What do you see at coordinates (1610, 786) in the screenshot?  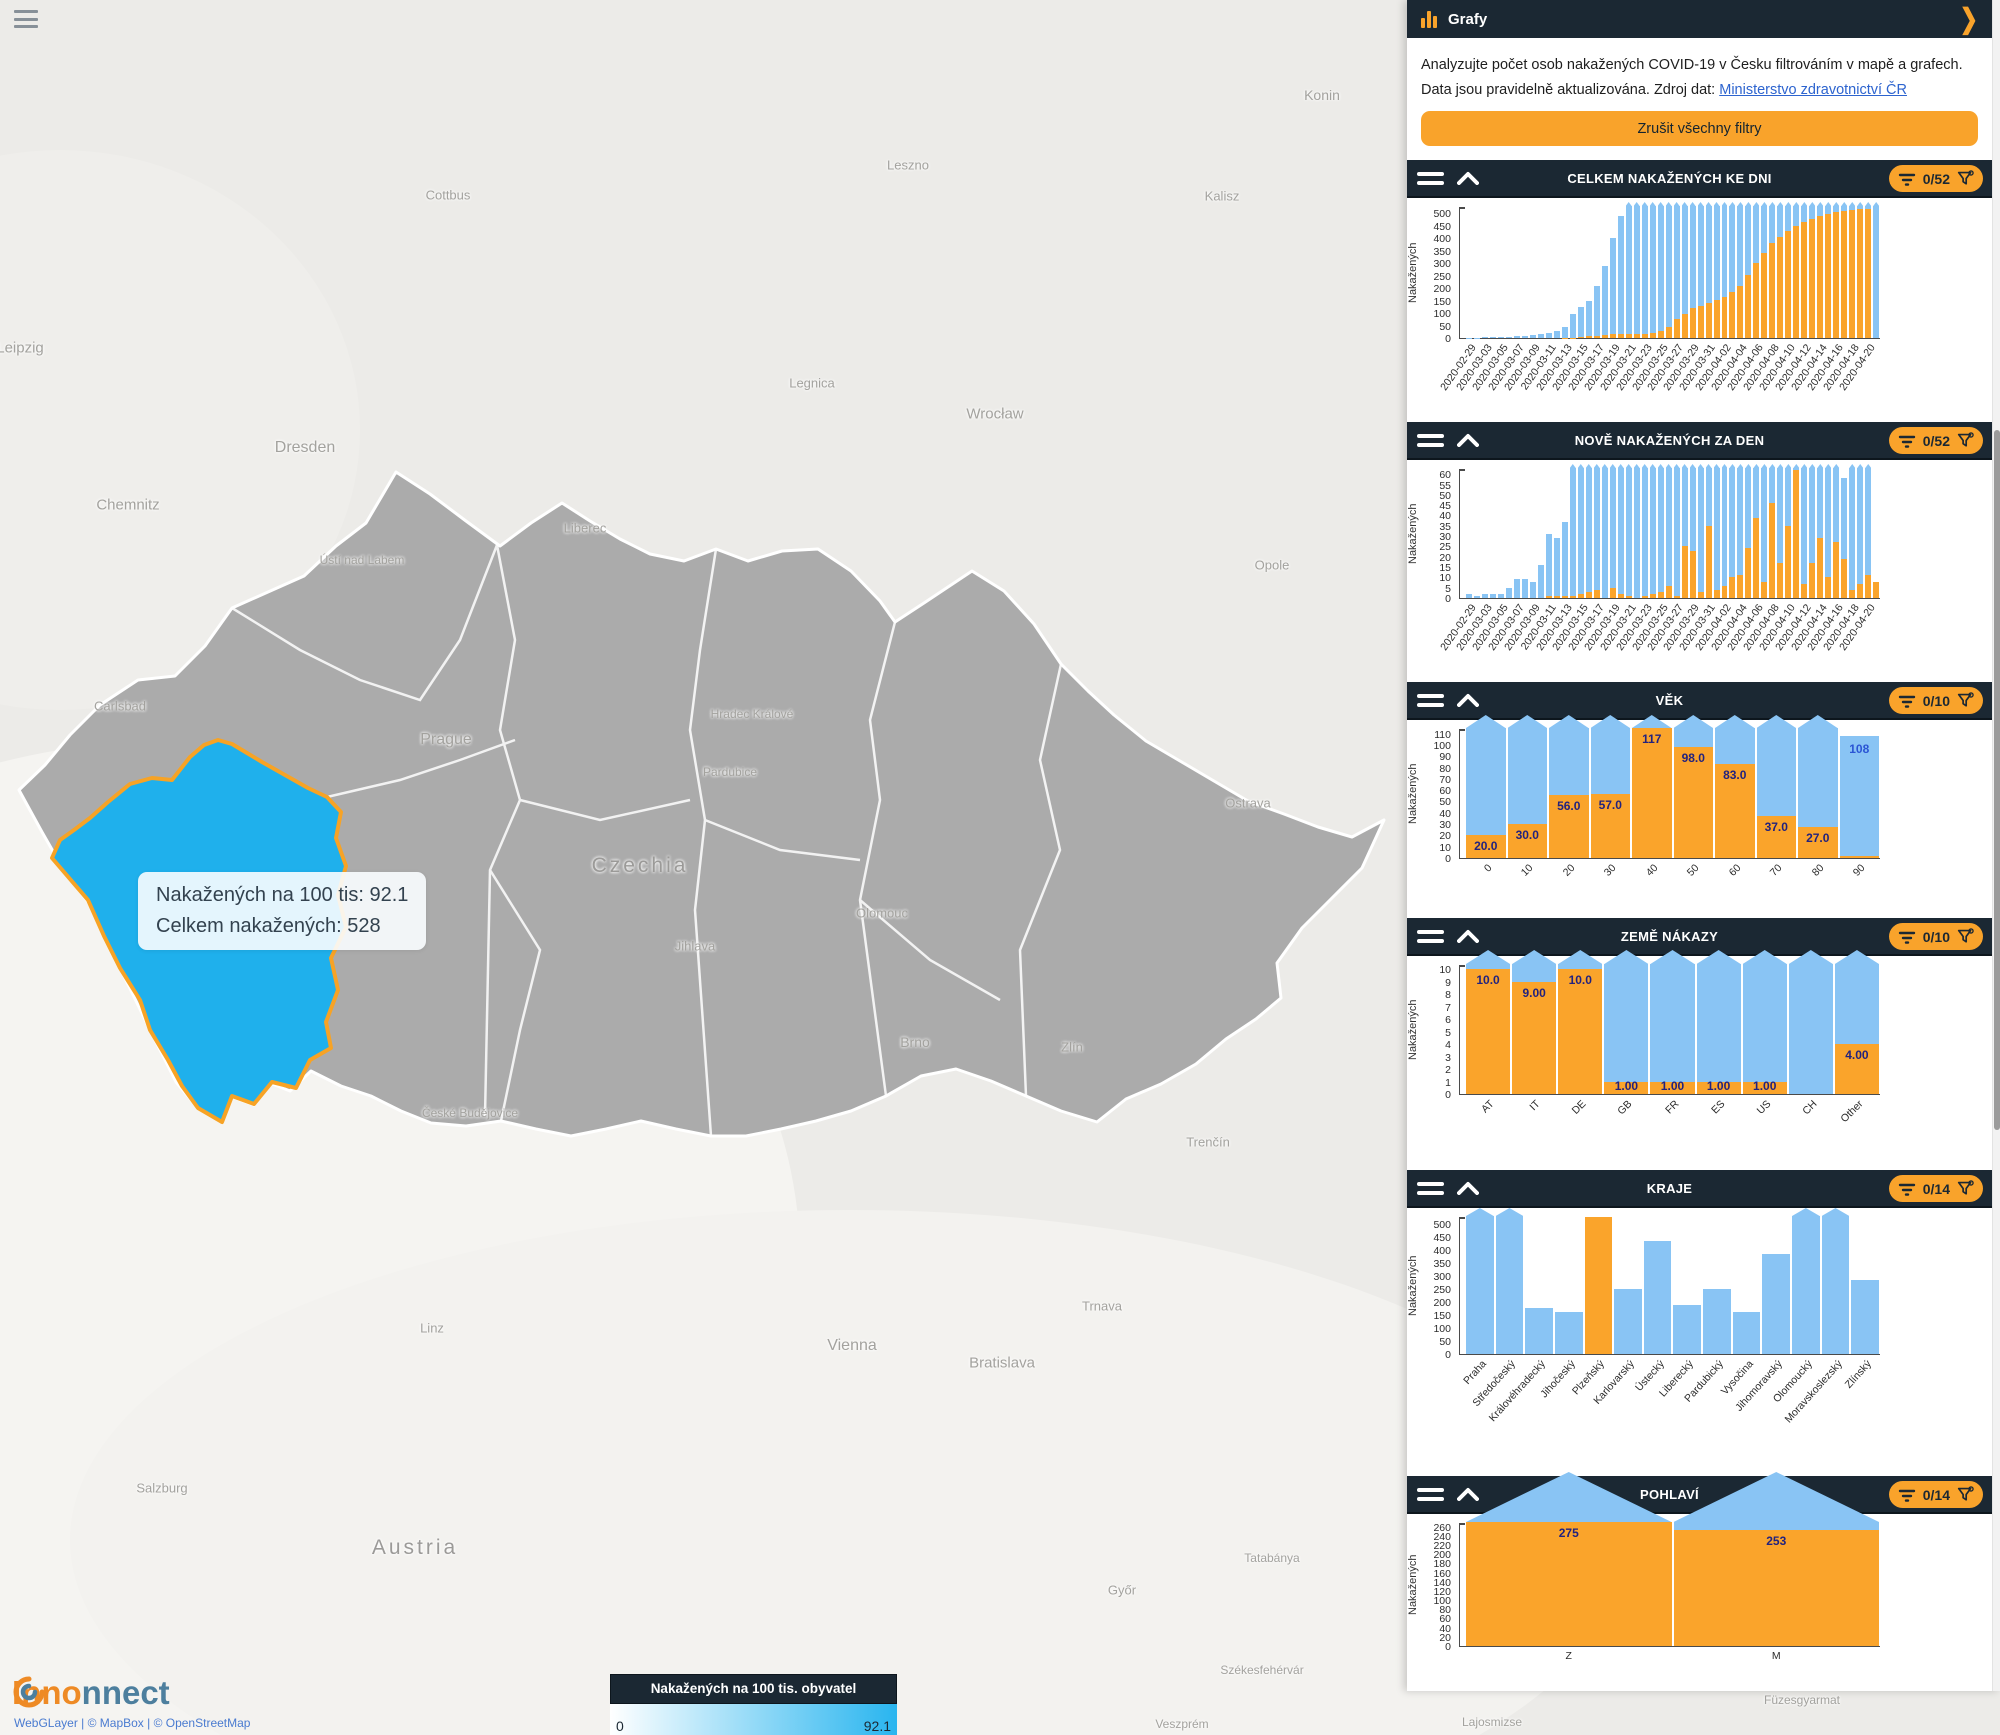 I see `bar: 57.0` at bounding box center [1610, 786].